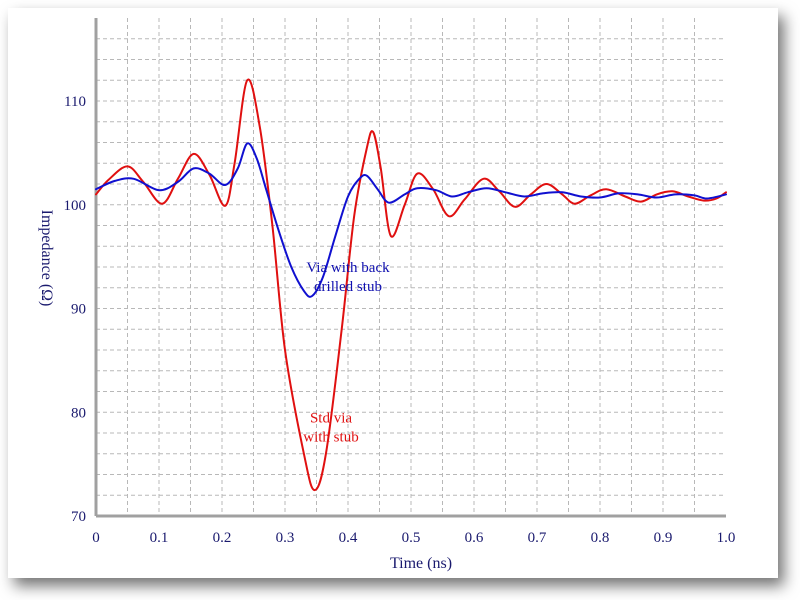 This screenshot has height=600, width=800. I want to click on y-tick-label: 80, so click(78, 413).